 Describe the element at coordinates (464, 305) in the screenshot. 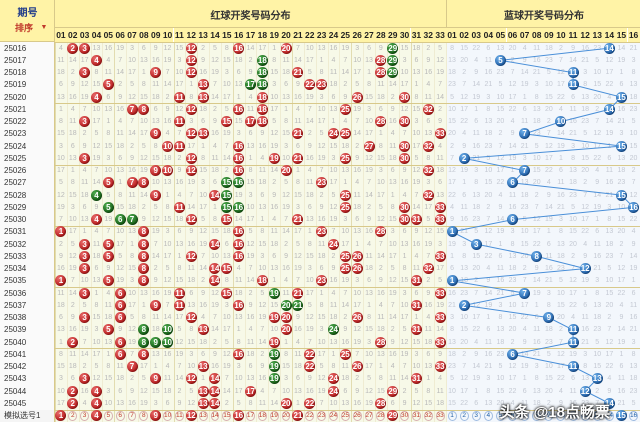

I see `blue-ball: 2` at that location.